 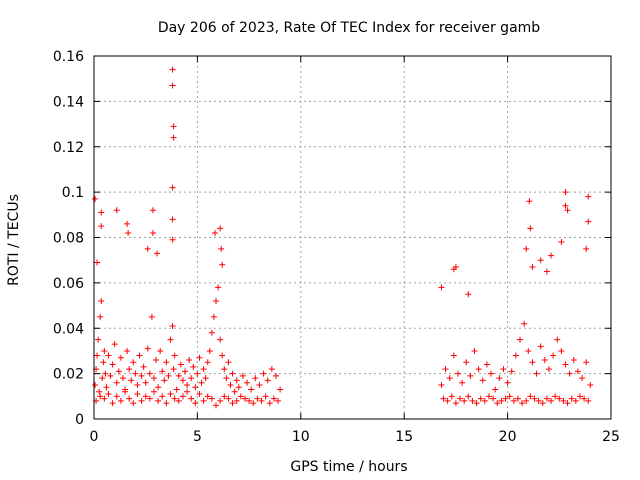 What do you see at coordinates (508, 437) in the screenshot?
I see `x-tick-label: 20` at bounding box center [508, 437].